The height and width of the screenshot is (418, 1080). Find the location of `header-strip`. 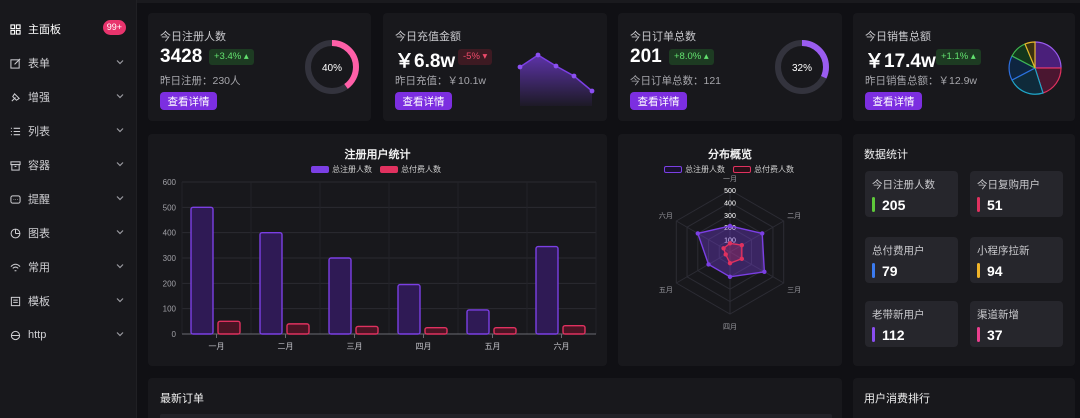

header-strip is located at coordinates (608, 1).